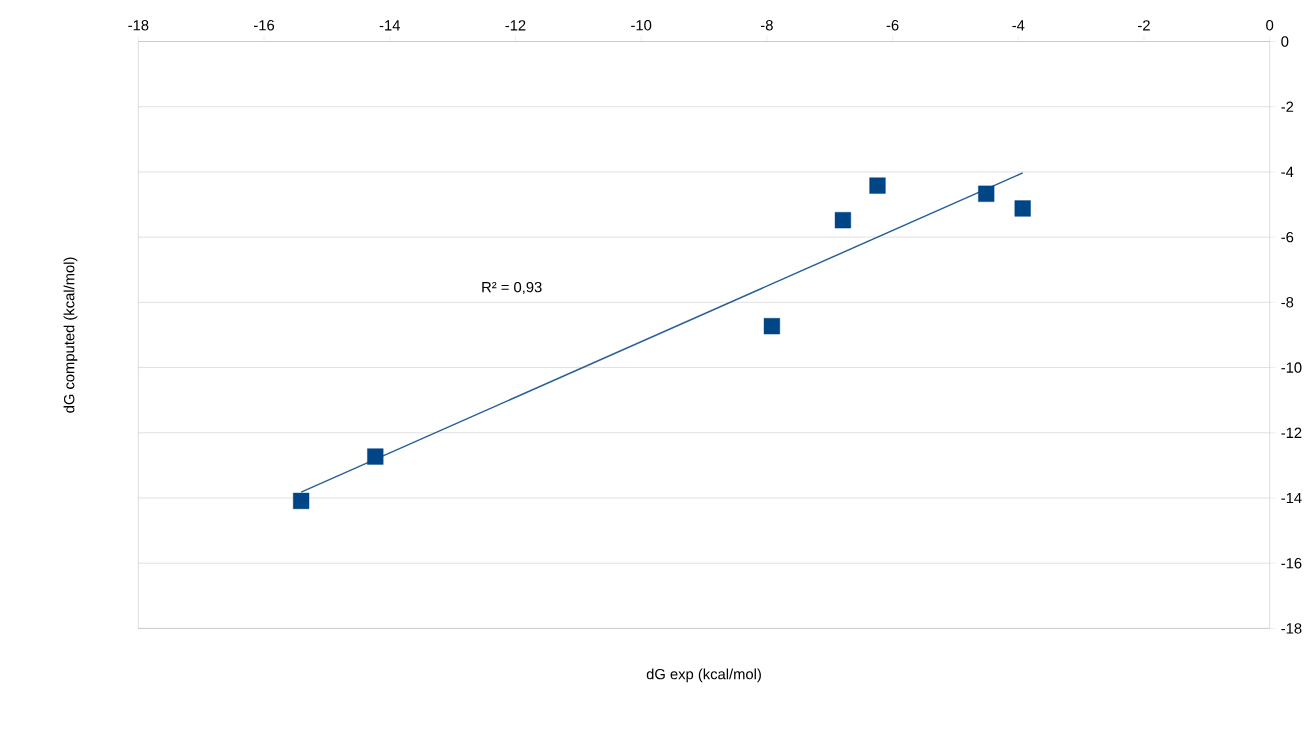 Image resolution: width=1307 pixels, height=729 pixels. Describe the element at coordinates (1291, 432) in the screenshot. I see `y-tick-label: -12` at that location.